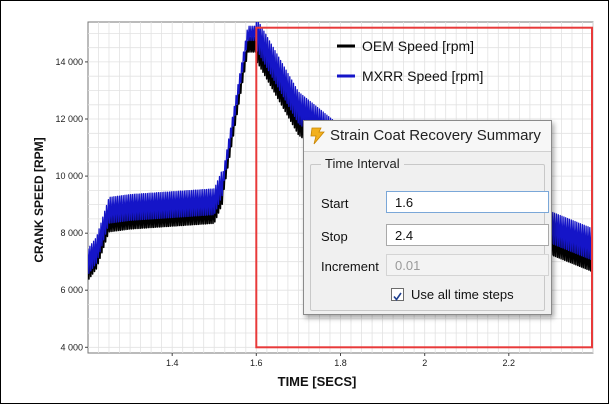  Describe the element at coordinates (317, 136) in the screenshot. I see `app-icon` at that location.